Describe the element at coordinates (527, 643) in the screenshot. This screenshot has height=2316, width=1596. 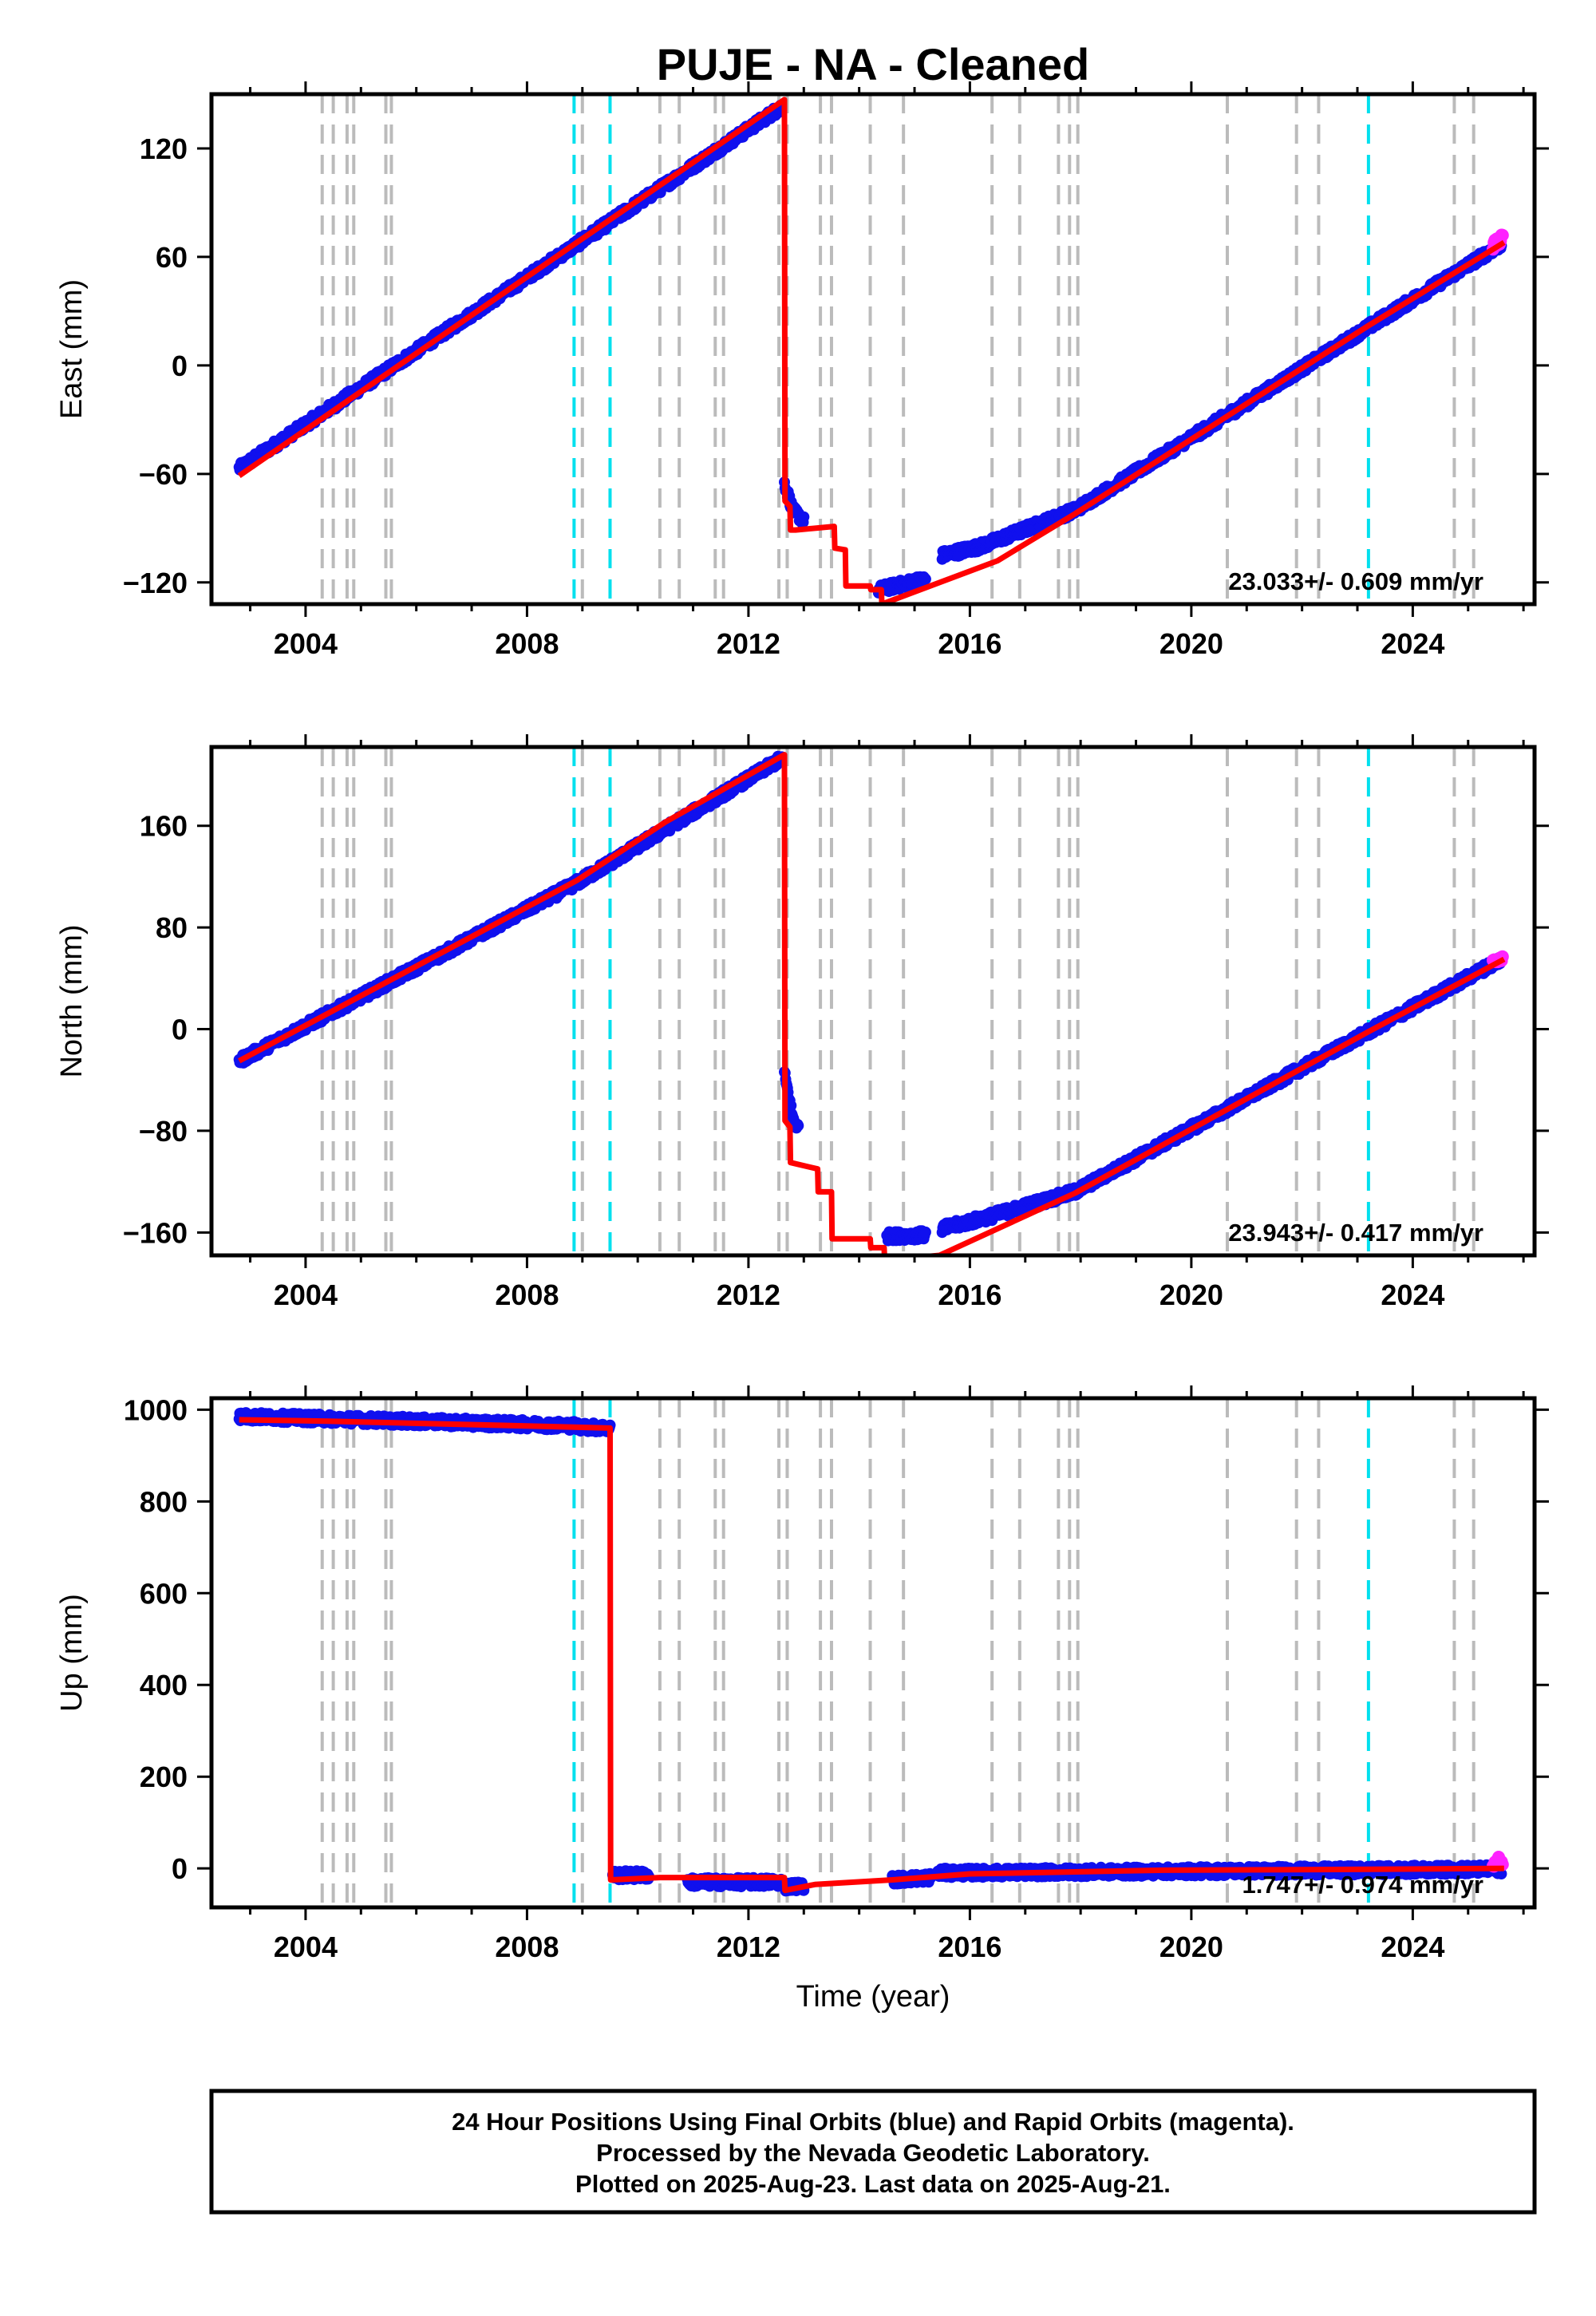
I see `east-x-tick-label: 2008` at that location.